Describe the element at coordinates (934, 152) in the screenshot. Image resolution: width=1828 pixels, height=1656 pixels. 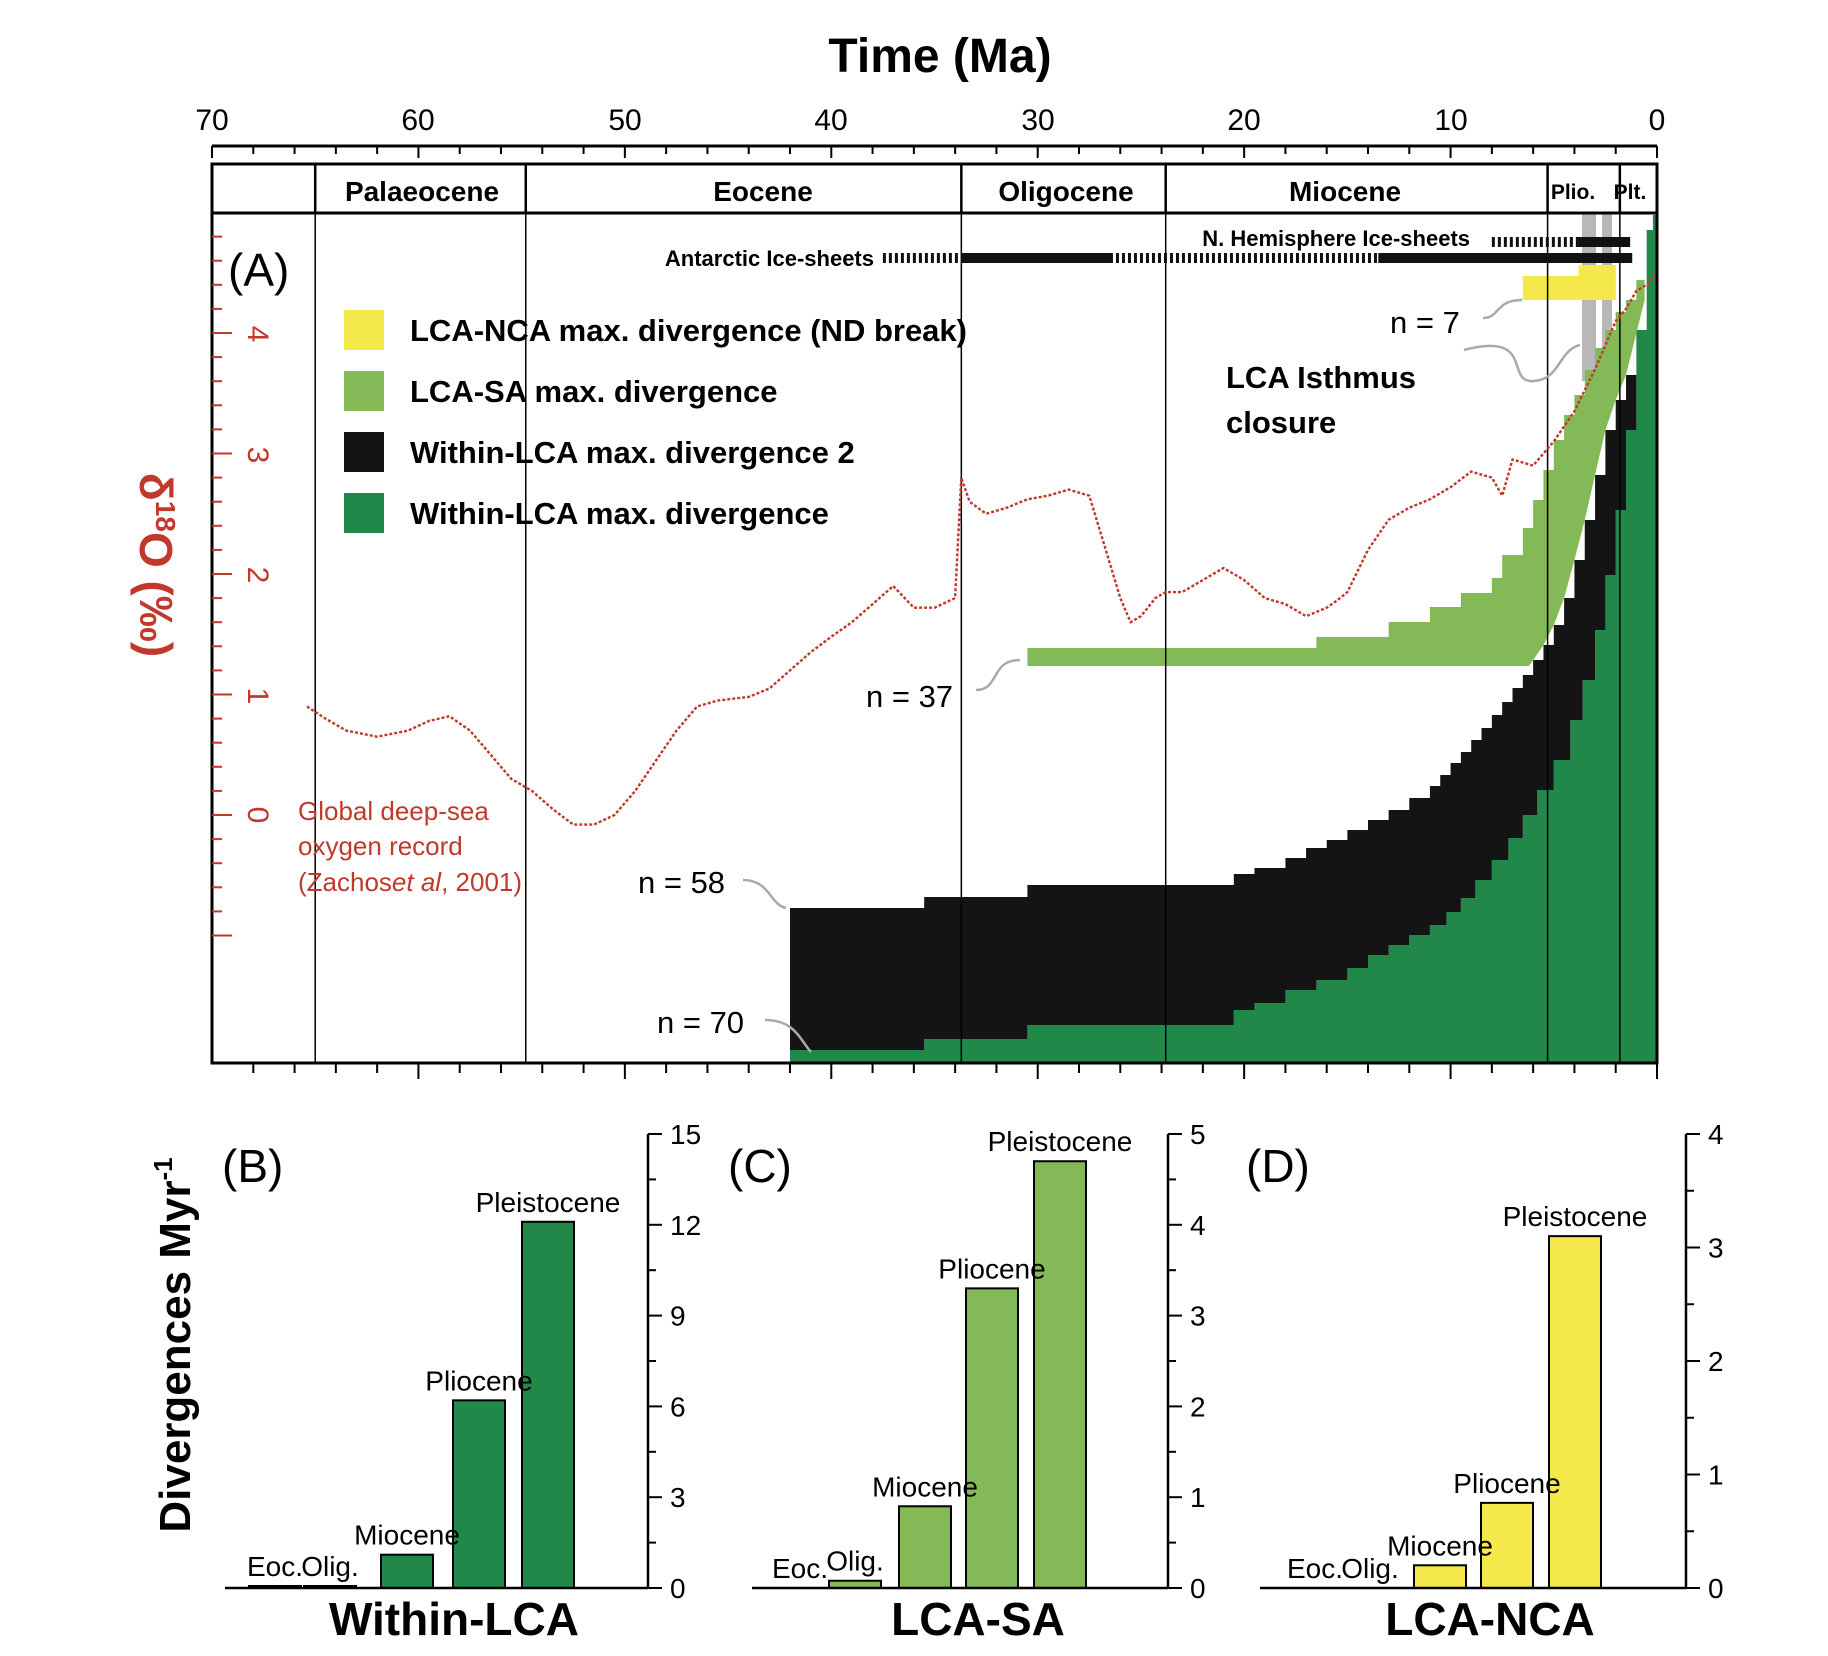
I see `top-axis-ticks` at that location.